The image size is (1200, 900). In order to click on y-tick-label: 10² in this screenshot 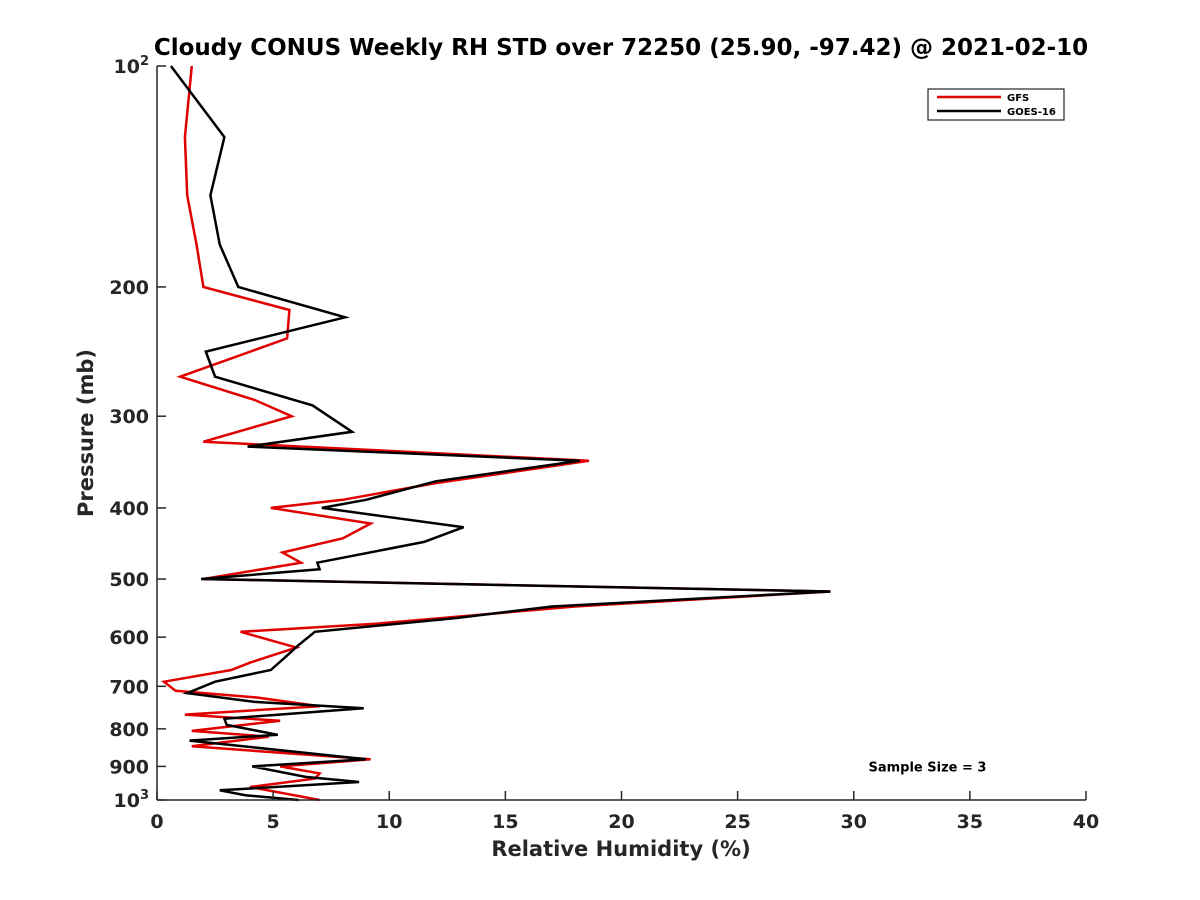, I will do `click(132, 66)`.